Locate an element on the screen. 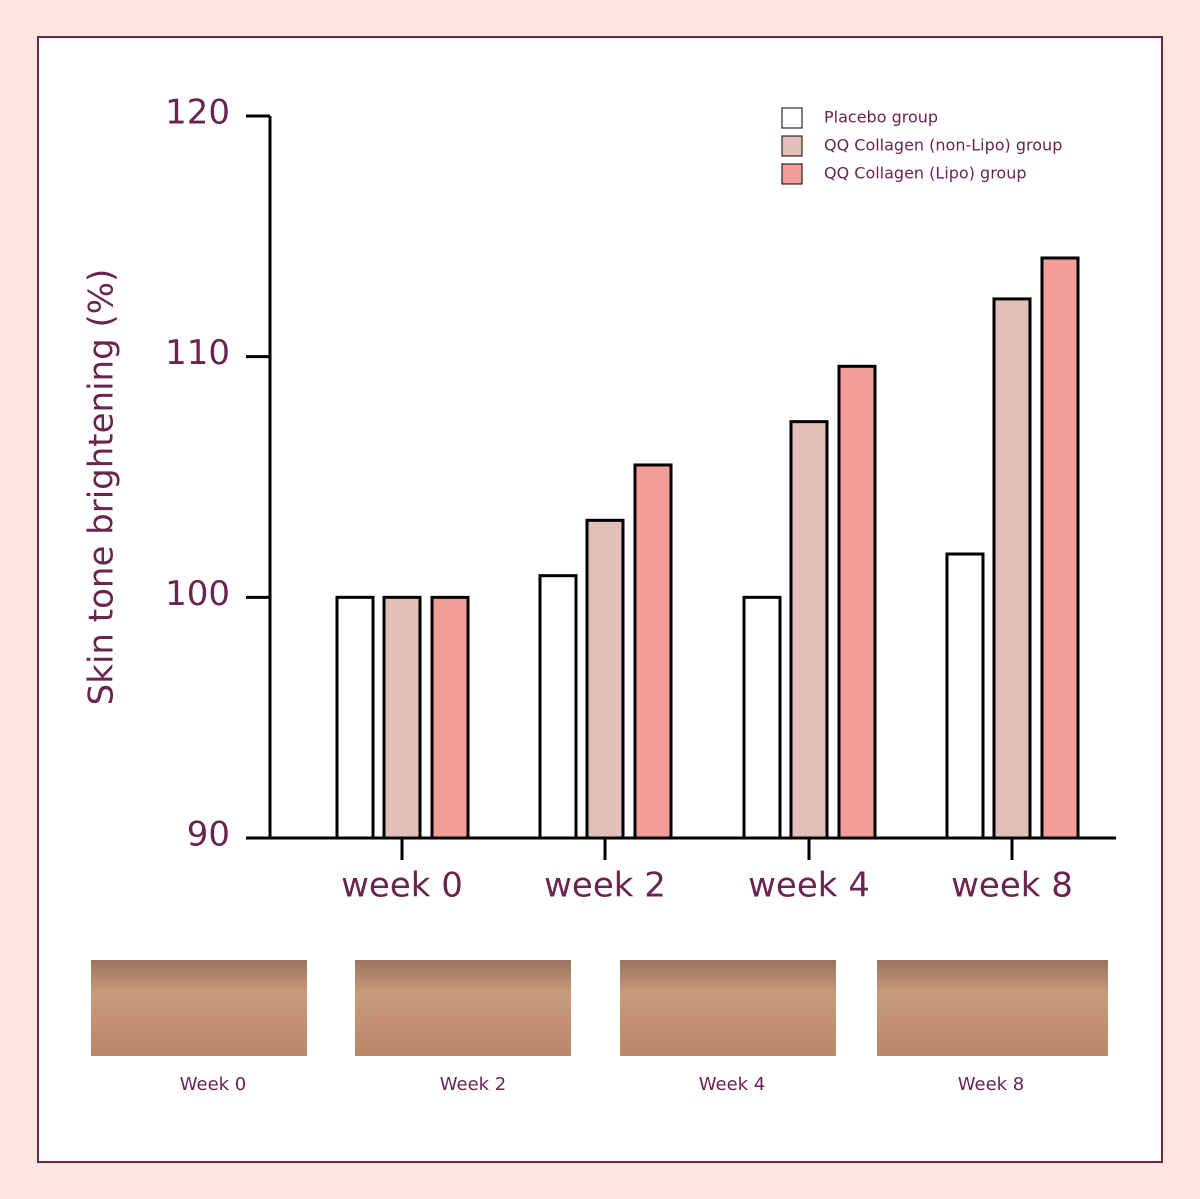  x-tick-label: week 8 is located at coordinates (1012, 886).